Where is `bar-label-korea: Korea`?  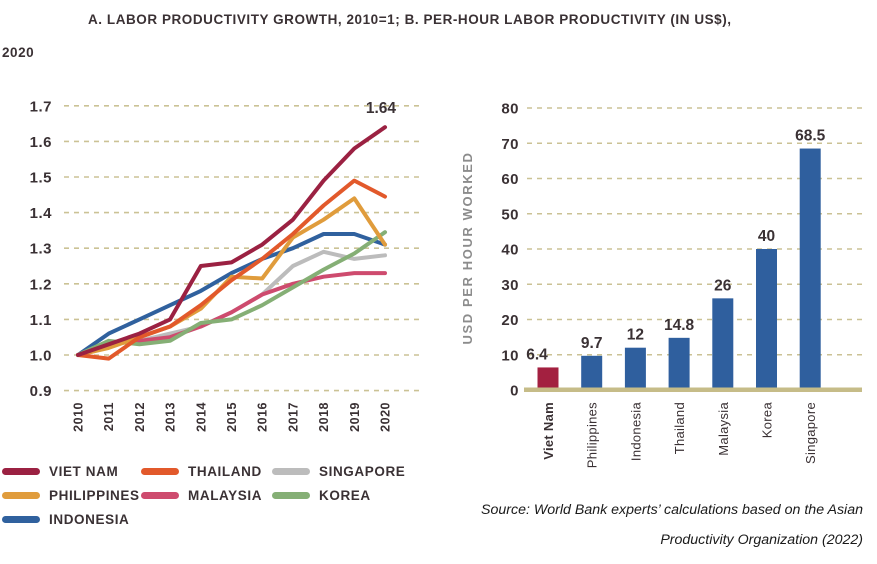 bar-label-korea: Korea is located at coordinates (767, 420).